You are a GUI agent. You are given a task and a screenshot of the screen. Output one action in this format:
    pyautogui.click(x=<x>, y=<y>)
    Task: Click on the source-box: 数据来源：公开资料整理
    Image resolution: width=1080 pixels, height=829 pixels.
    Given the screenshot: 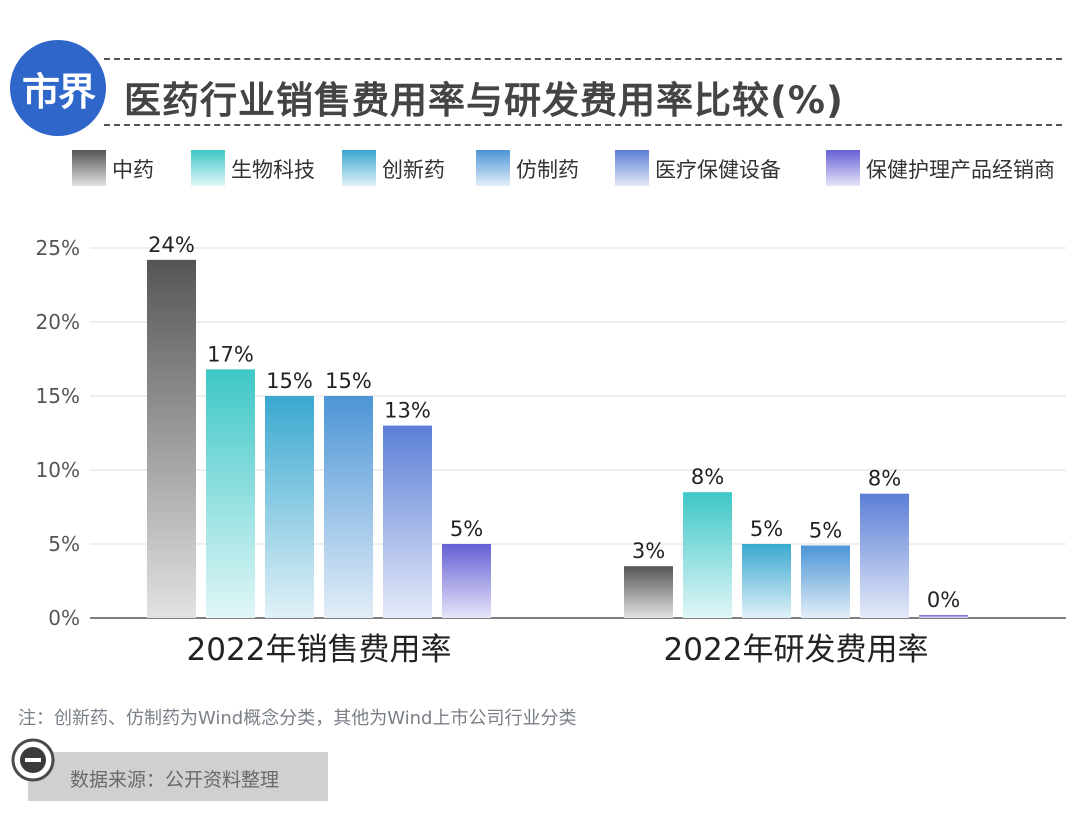 What is the action you would take?
    pyautogui.click(x=178, y=776)
    